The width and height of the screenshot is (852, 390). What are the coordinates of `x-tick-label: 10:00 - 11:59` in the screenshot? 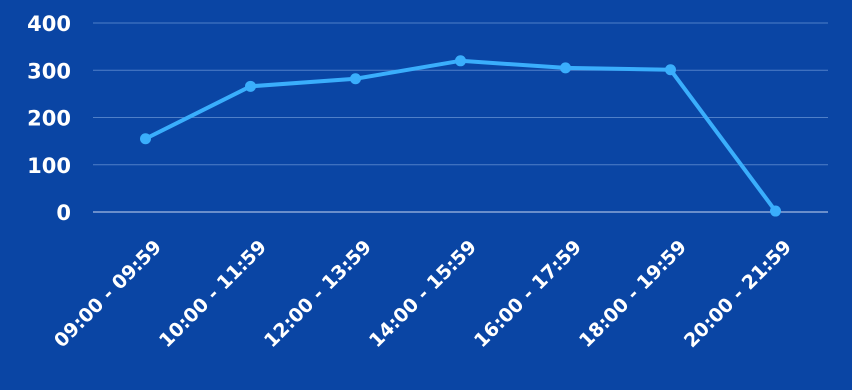 It's located at (213, 294).